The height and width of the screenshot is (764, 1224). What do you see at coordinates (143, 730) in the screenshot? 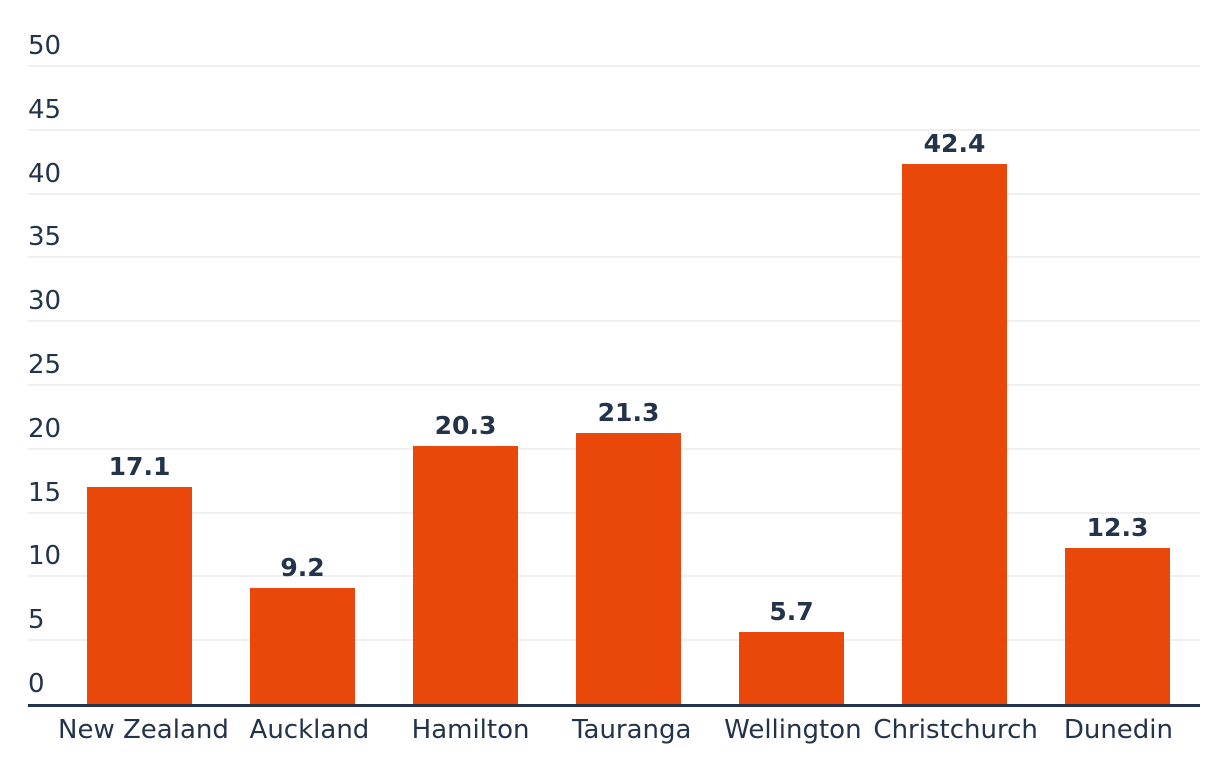
I see `x-tick-label: New Zealand` at bounding box center [143, 730].